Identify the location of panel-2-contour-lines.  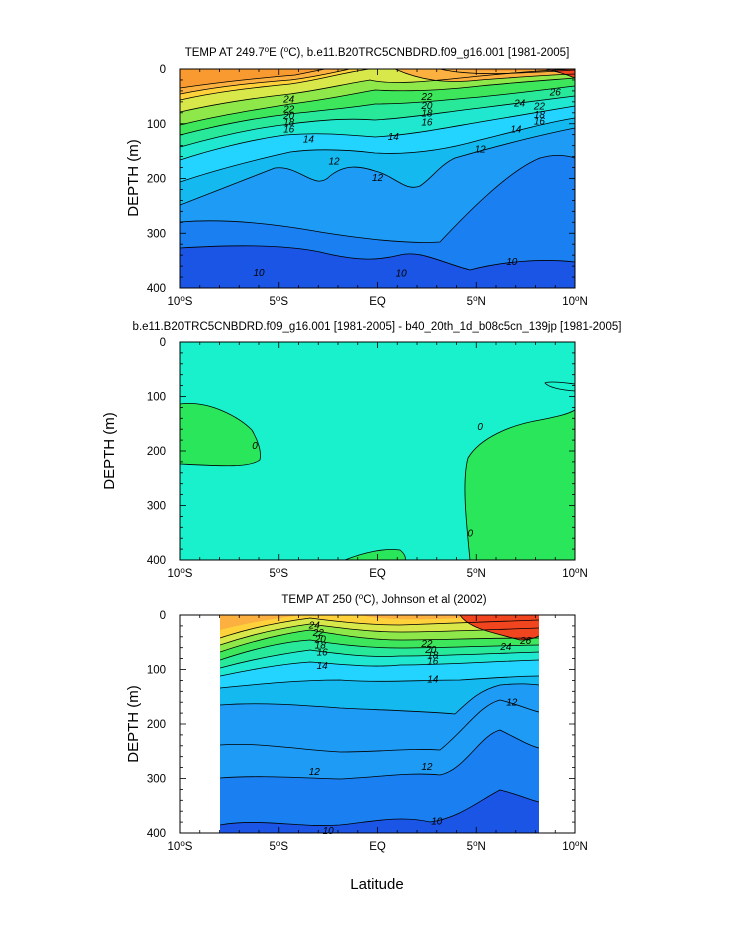
(377, 470).